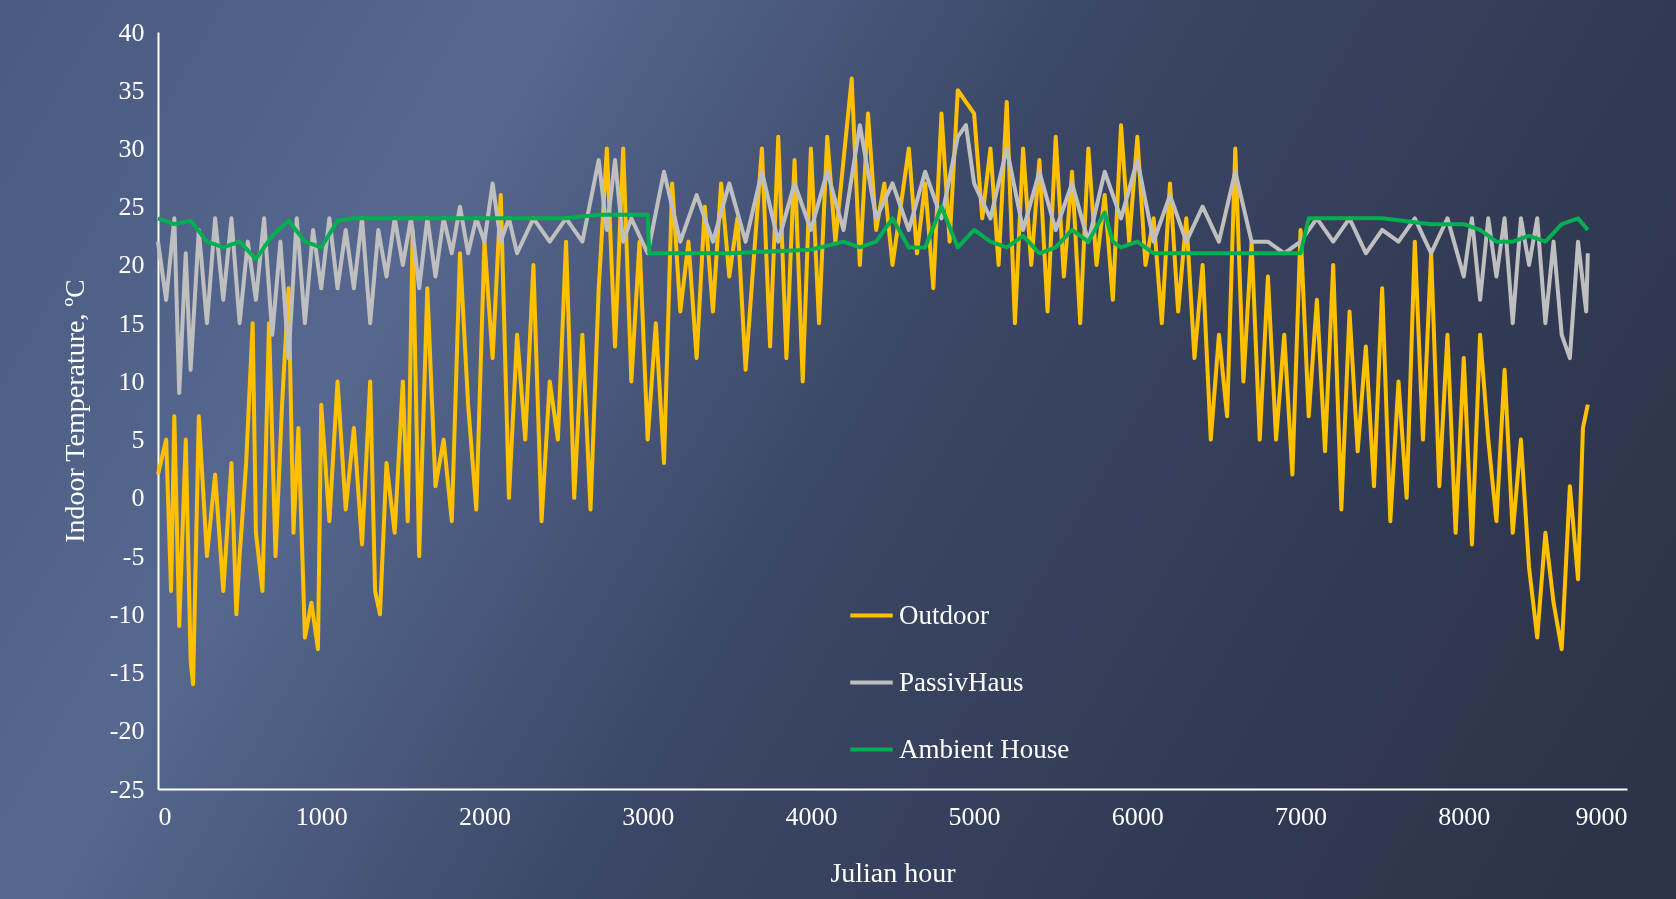  Describe the element at coordinates (984, 748) in the screenshot. I see `legend-label: Ambient House` at that location.